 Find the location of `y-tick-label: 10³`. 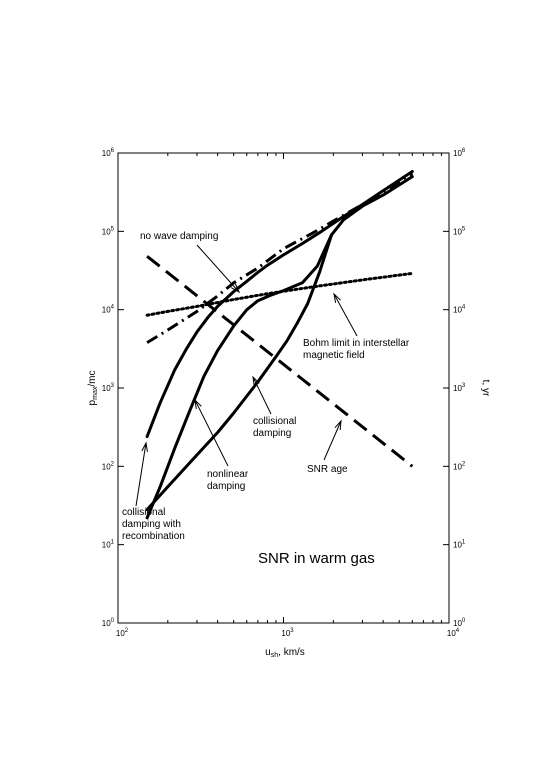

y-tick-label: 10³ is located at coordinates (108, 388).